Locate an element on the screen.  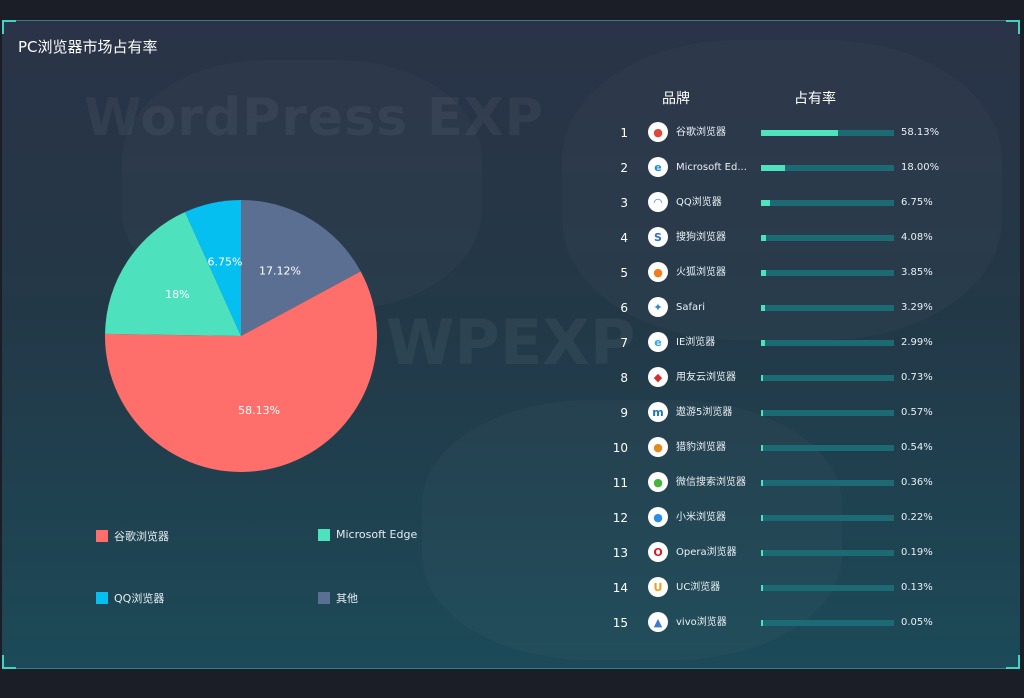
share-value: 0.73% is located at coordinates (917, 377).